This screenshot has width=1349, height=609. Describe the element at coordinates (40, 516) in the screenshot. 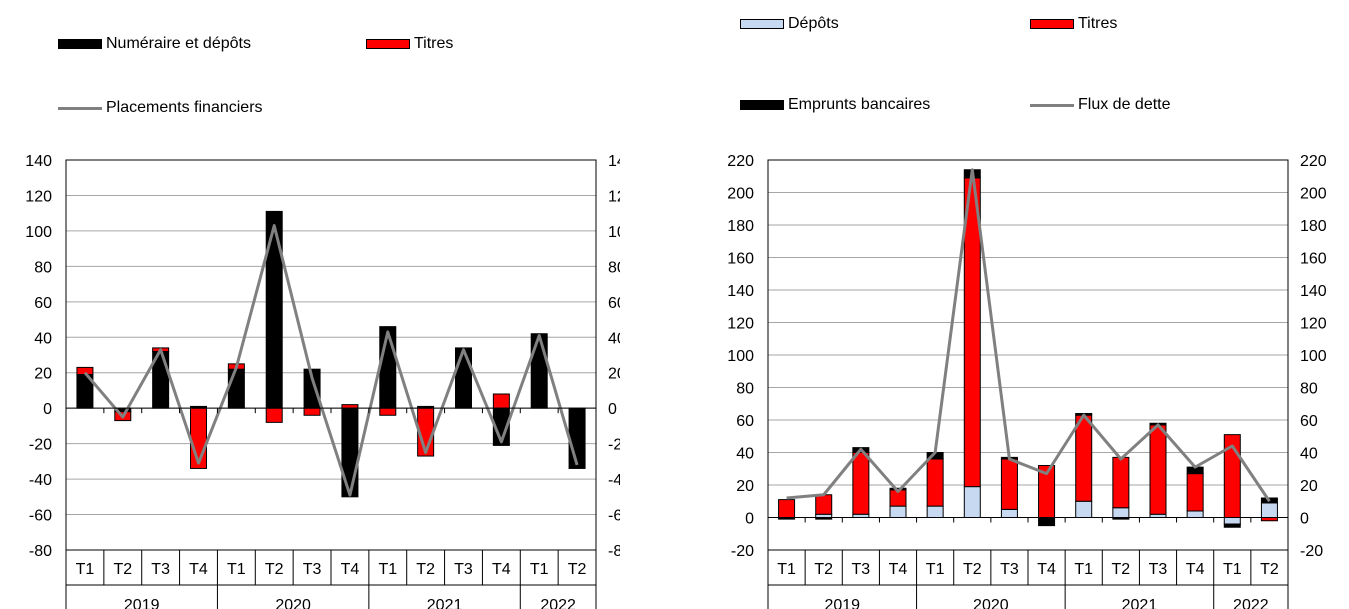

I see `chart0-y-tick-label: -60` at that location.